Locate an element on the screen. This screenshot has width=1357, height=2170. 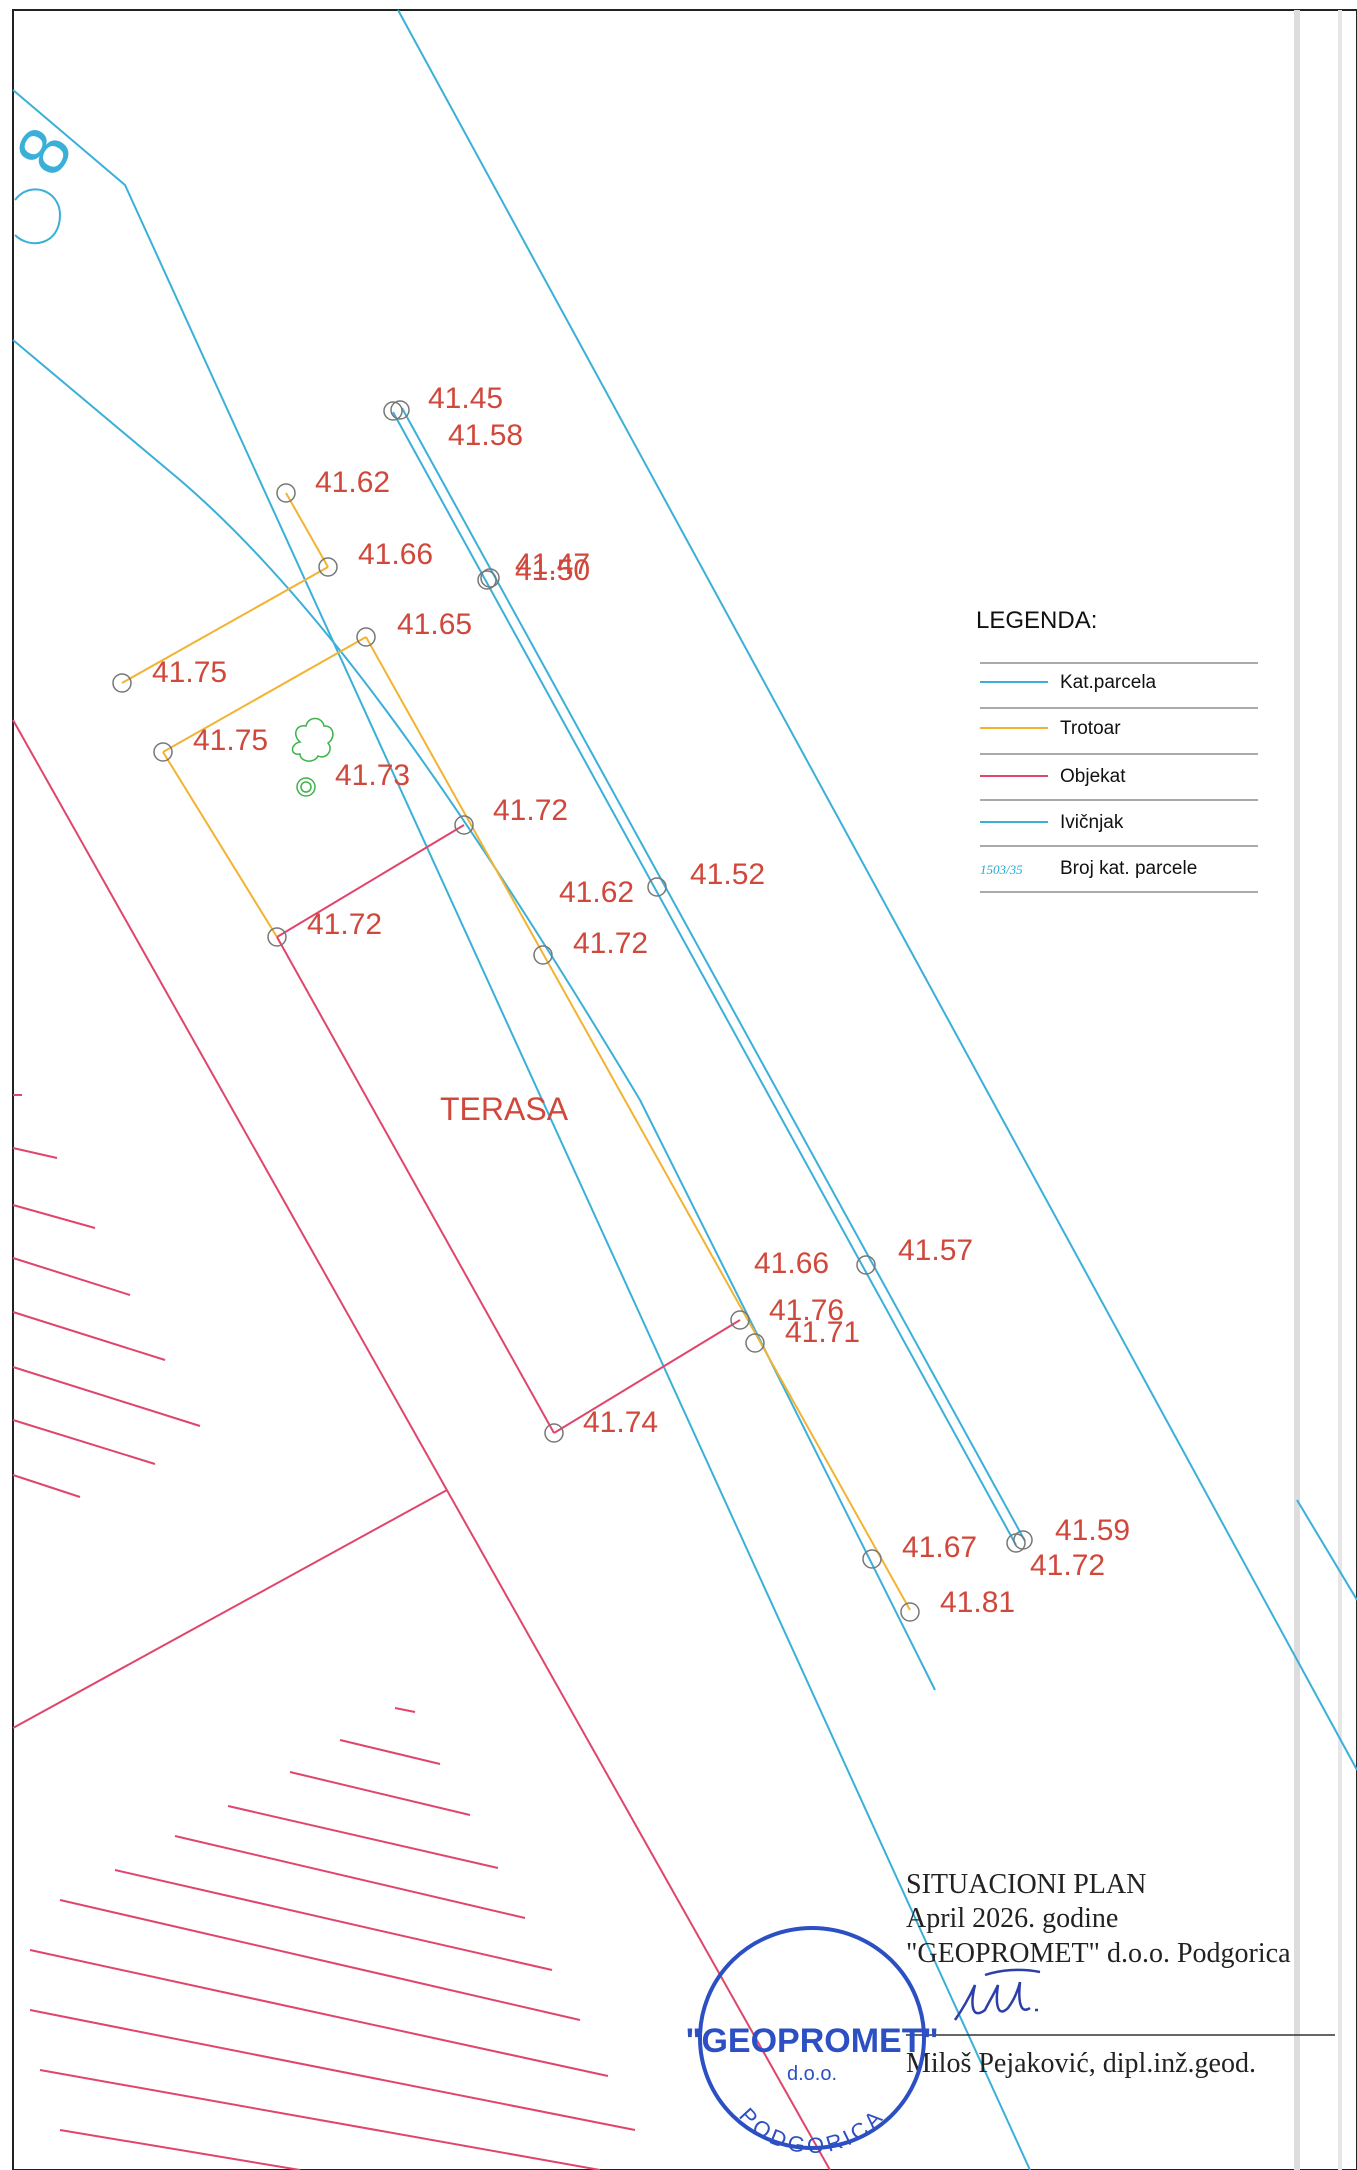
legend-label-trotoar: Trotoar is located at coordinates (1090, 728).